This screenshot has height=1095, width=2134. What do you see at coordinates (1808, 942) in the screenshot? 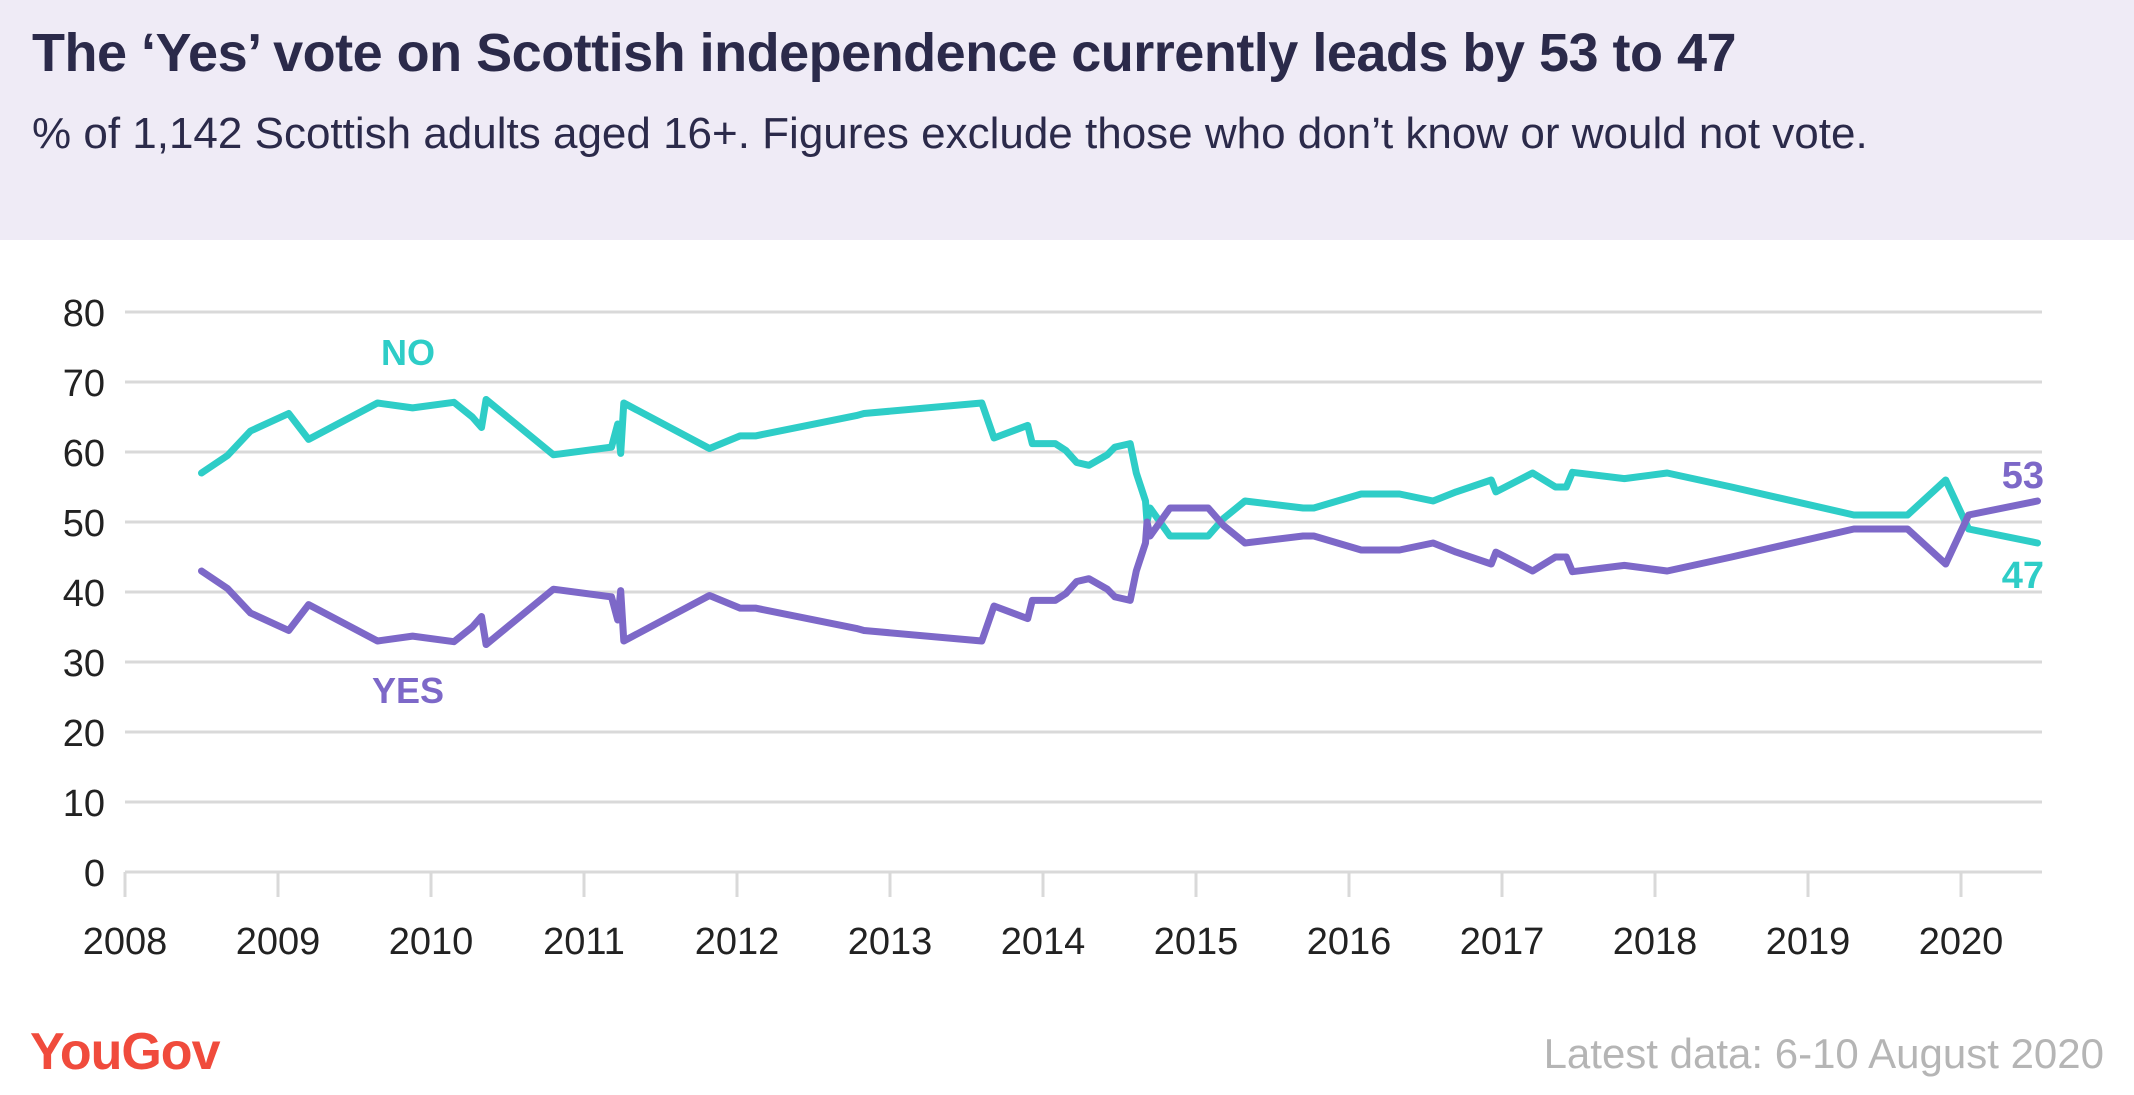
I see `x-tick-label: 2019` at bounding box center [1808, 942].